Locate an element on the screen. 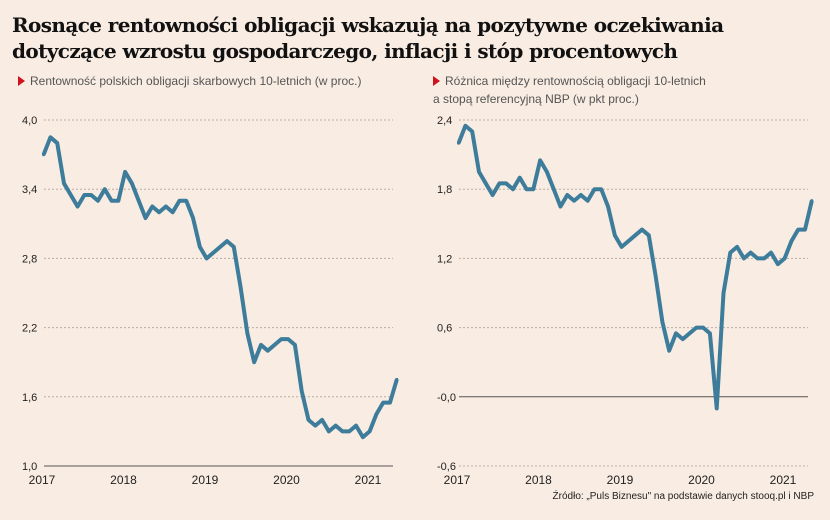  left-y-tick-label: 3,4 is located at coordinates (29, 190).